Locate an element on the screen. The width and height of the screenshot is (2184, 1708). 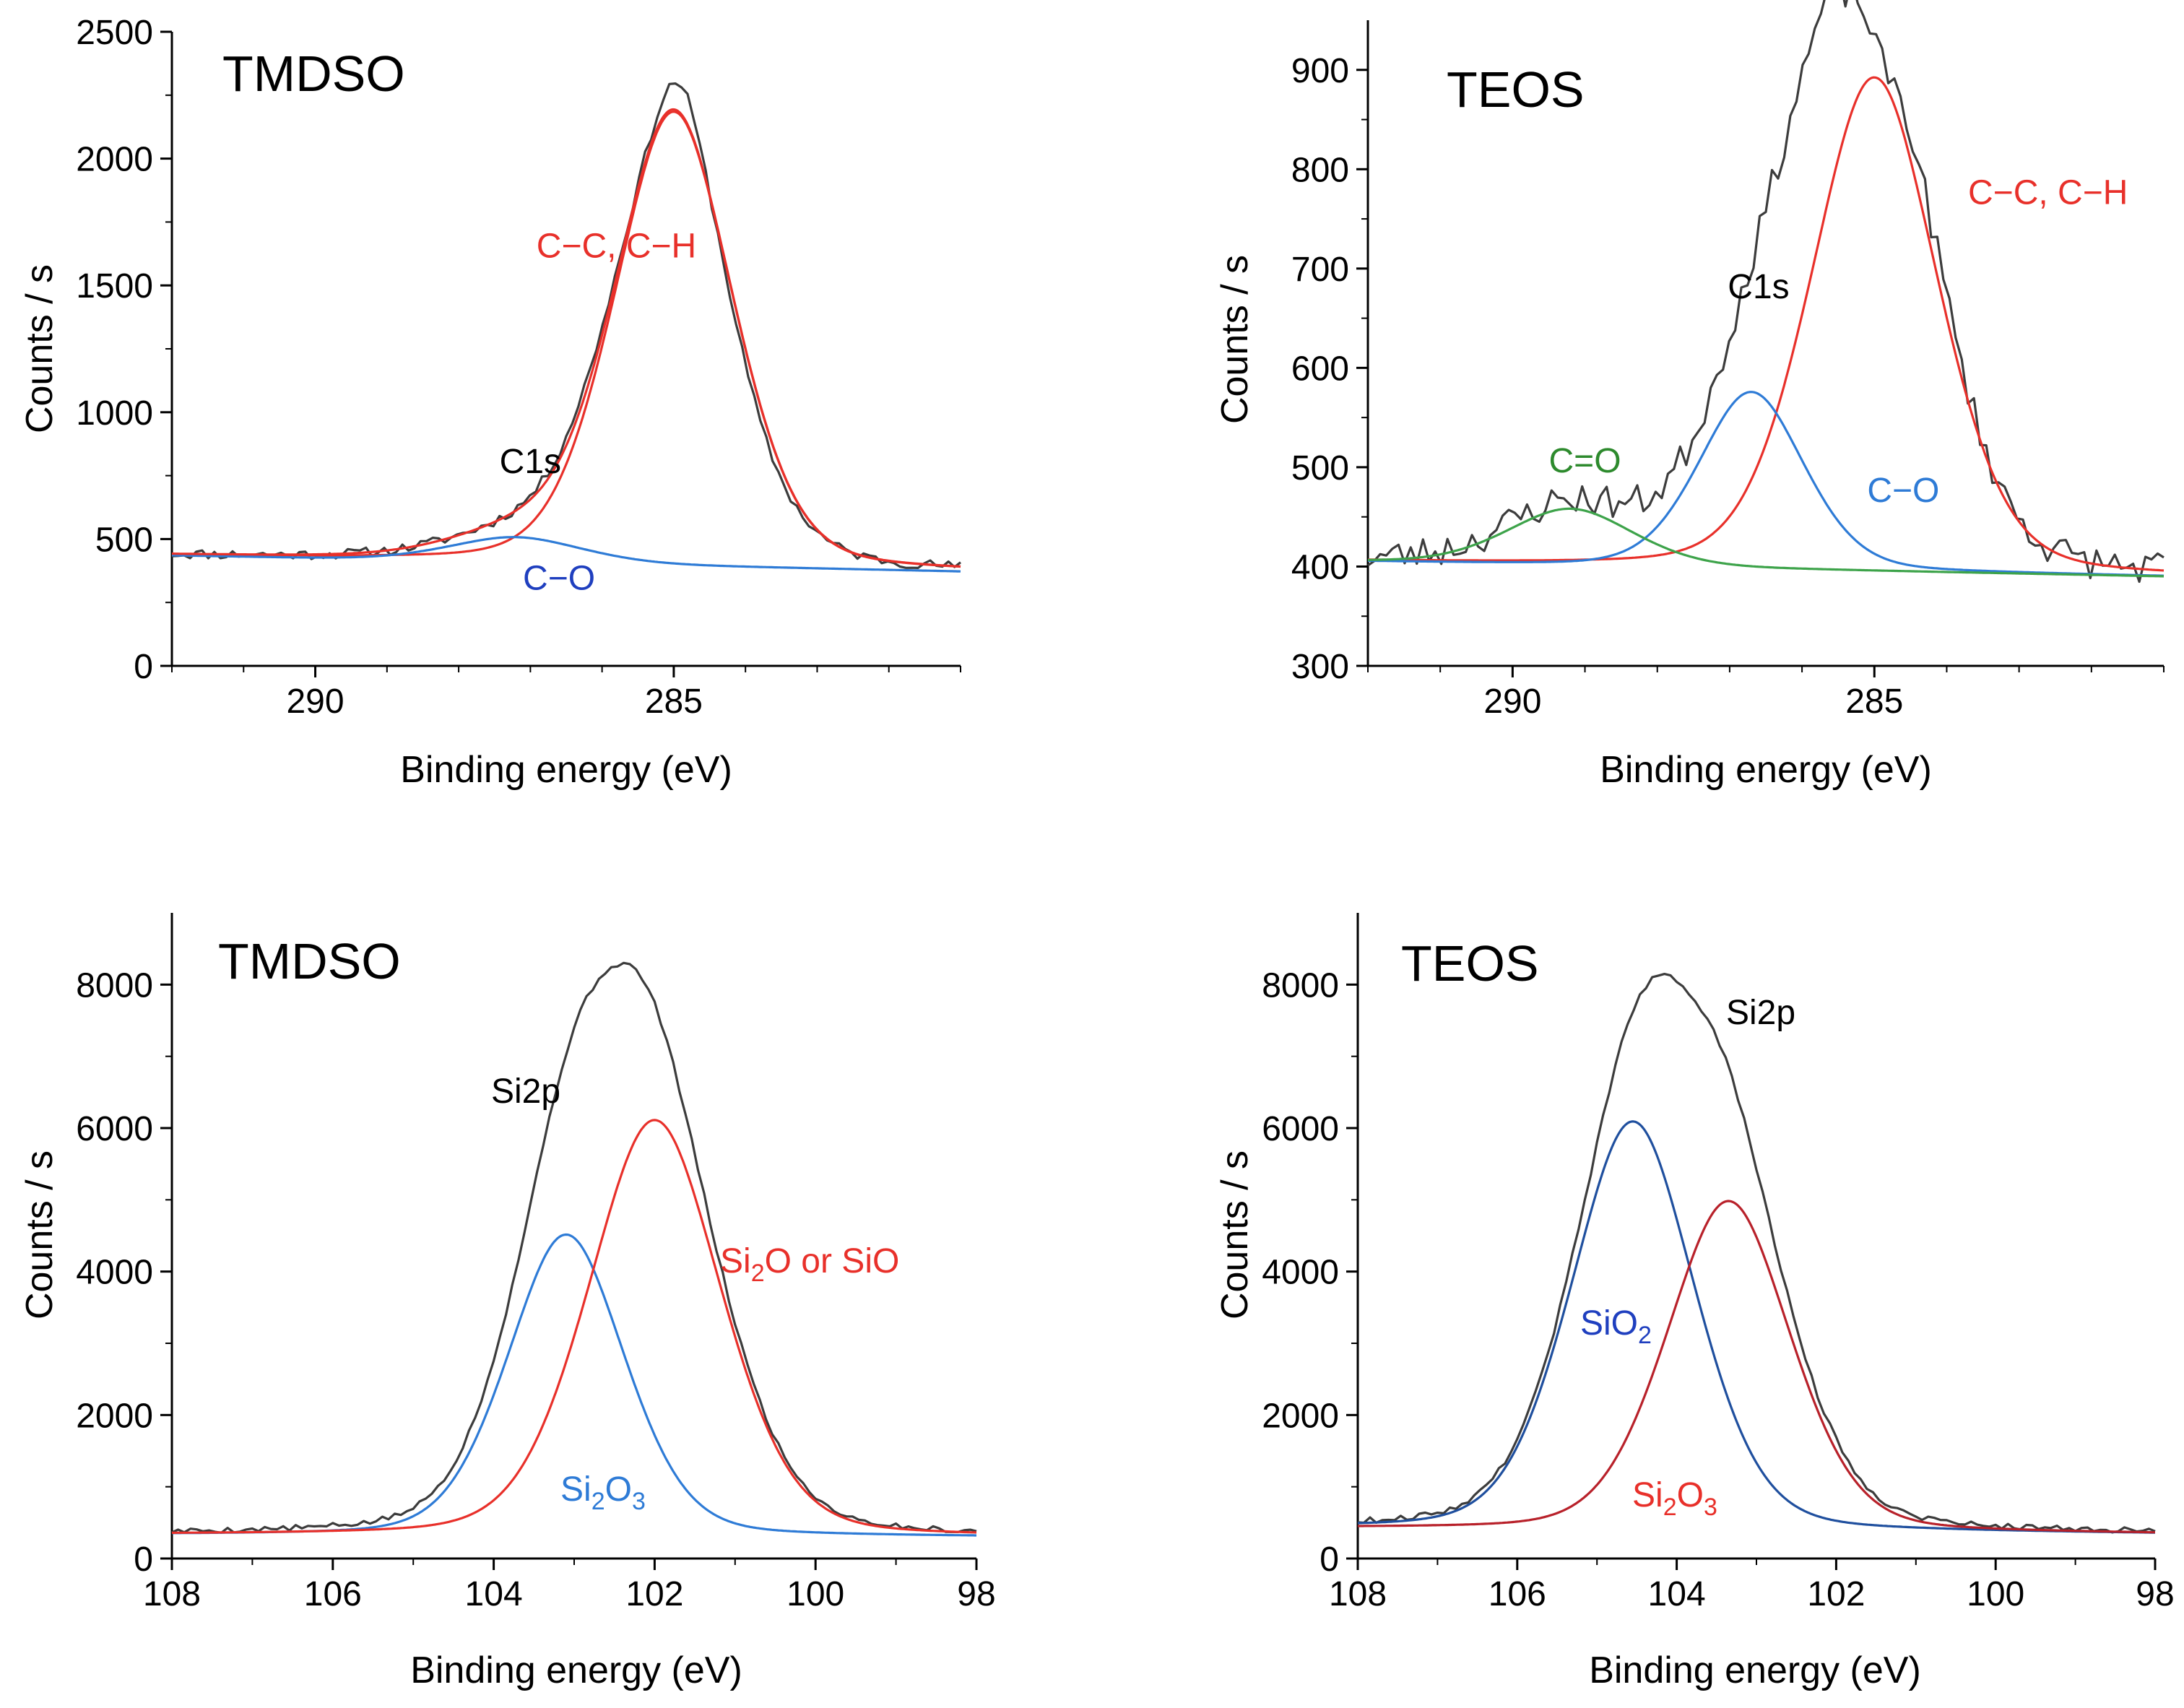
y-tick-label: 700 is located at coordinates (1320, 270).